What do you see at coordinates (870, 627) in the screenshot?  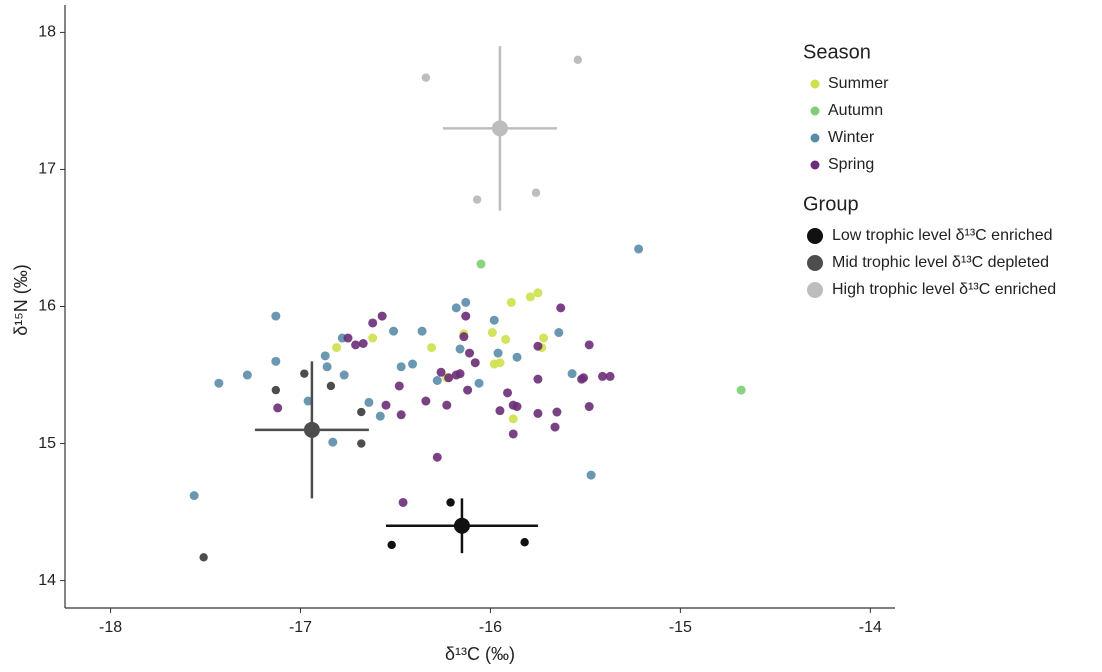 I see `x-tick-label: -14` at bounding box center [870, 627].